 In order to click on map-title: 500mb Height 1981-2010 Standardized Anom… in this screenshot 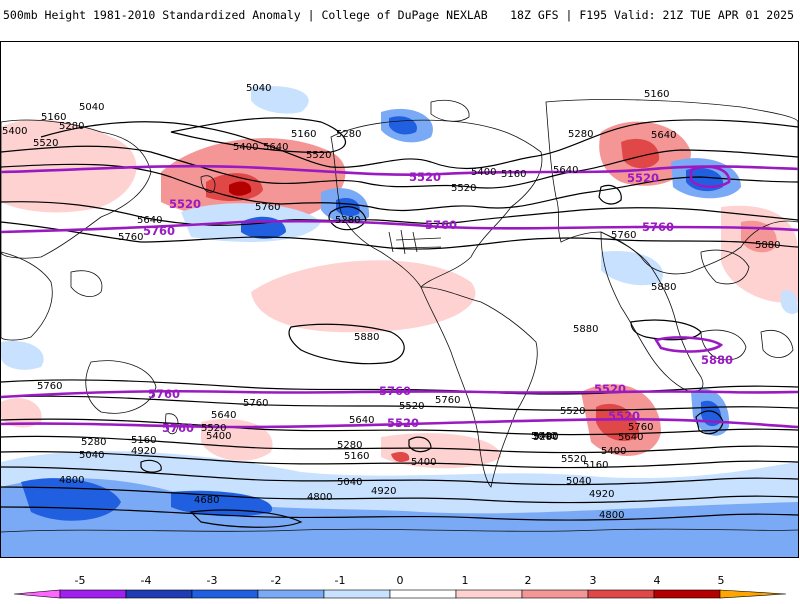, I will do `click(245, 15)`.